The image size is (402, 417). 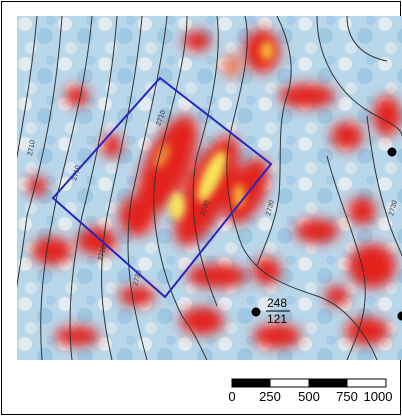 What do you see at coordinates (270, 396) in the screenshot?
I see `scale-tick-label: 250` at bounding box center [270, 396].